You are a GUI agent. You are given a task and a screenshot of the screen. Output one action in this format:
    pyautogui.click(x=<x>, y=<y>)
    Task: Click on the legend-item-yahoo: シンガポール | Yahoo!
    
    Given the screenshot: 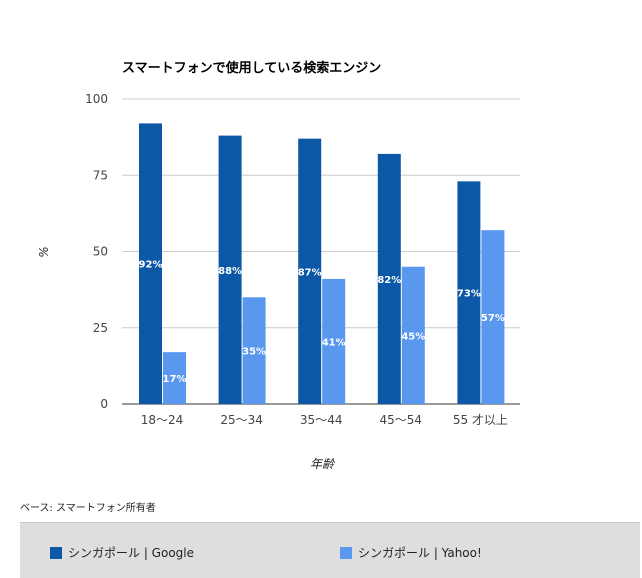 What is the action you would take?
    pyautogui.click(x=411, y=552)
    